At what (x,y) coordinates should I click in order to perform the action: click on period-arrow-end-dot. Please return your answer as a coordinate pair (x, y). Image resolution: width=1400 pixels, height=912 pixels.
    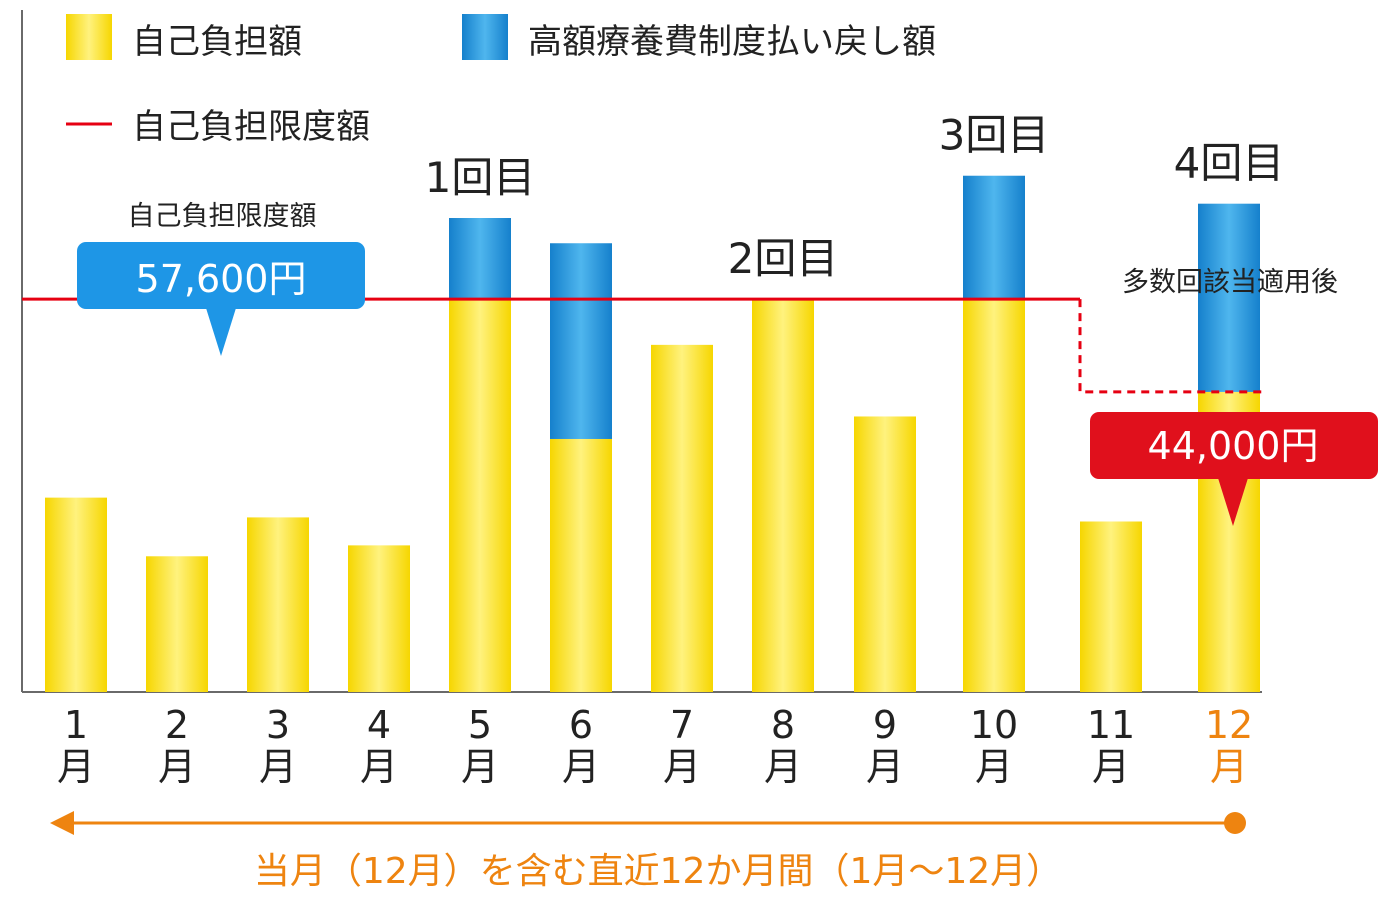
    Looking at the image, I should click on (1235, 823).